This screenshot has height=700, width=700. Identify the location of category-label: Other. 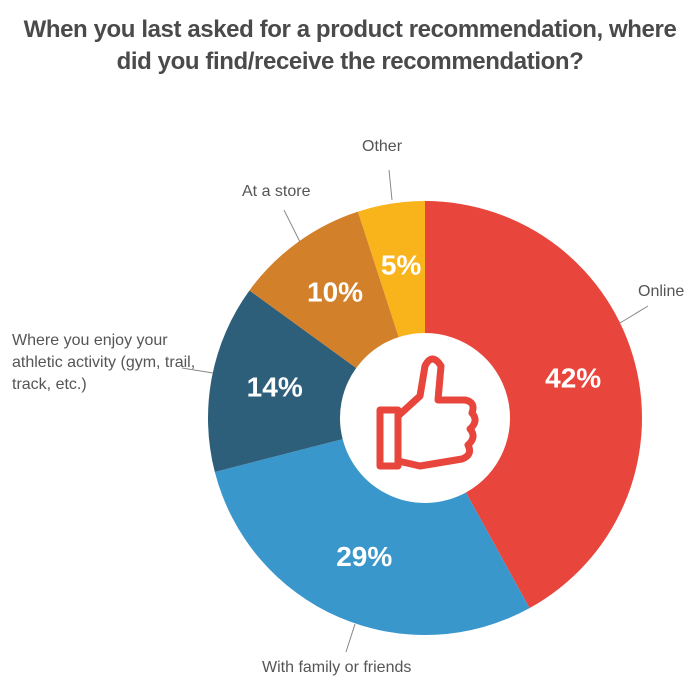
(382, 146).